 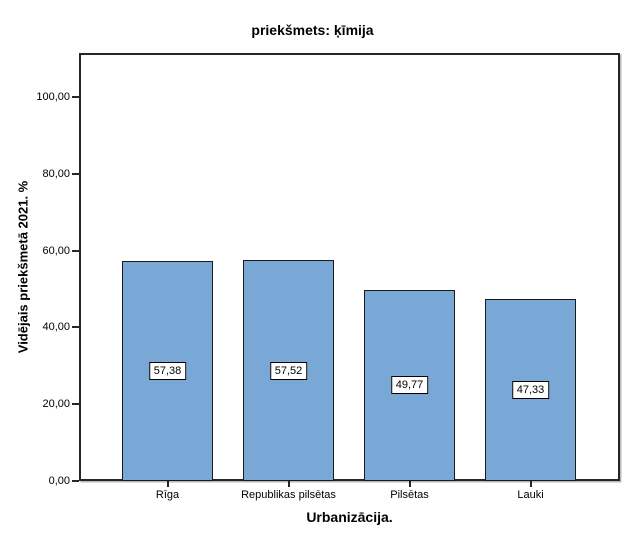 I want to click on y-axis-tick-label: 80,00, so click(x=56, y=173).